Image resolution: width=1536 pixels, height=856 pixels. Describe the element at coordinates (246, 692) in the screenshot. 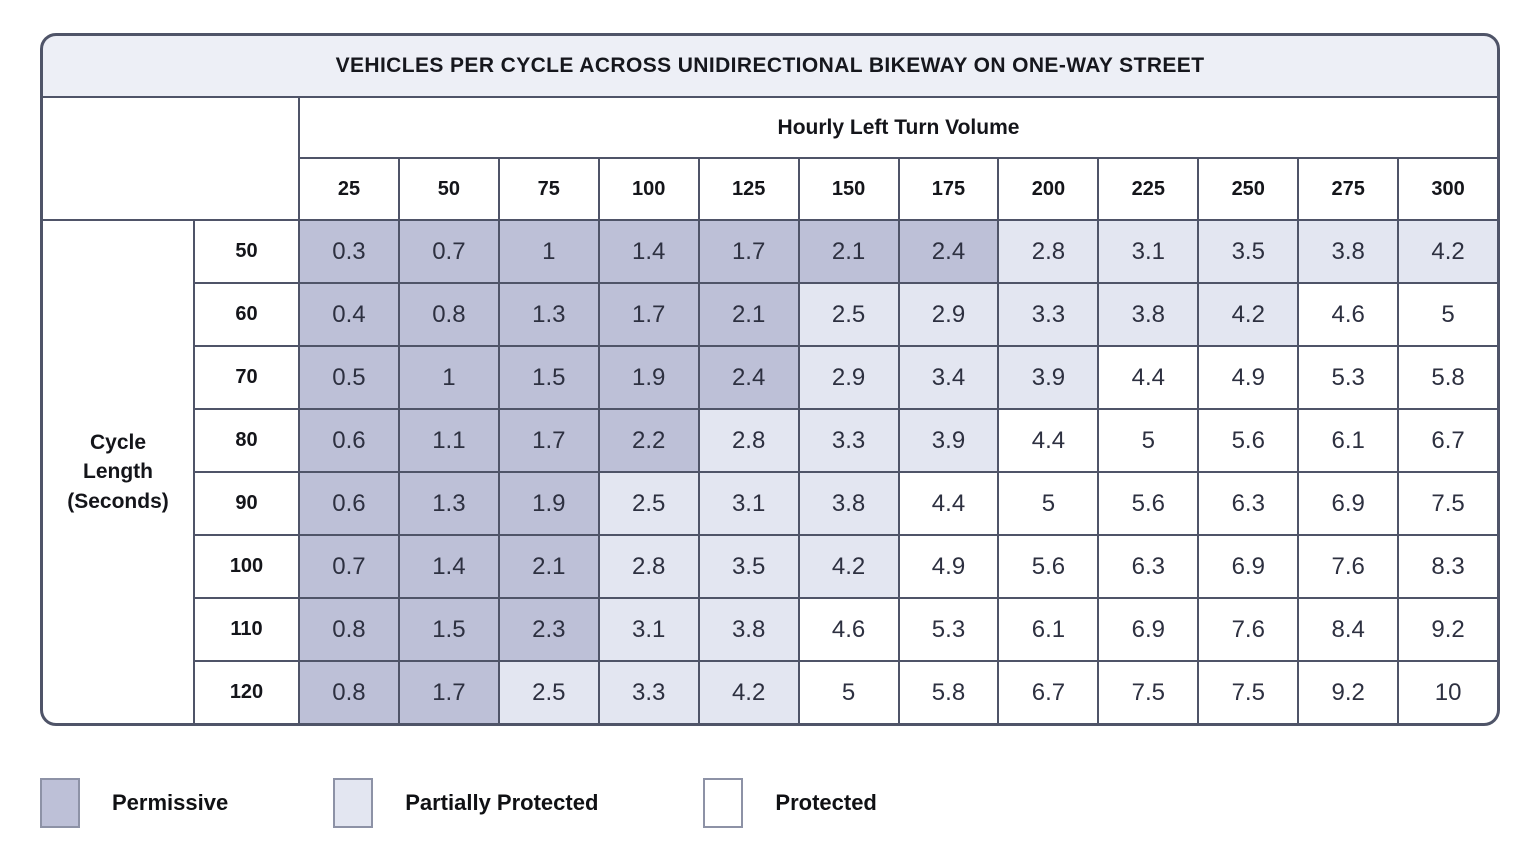

I see `row-label-120: 120` at that location.